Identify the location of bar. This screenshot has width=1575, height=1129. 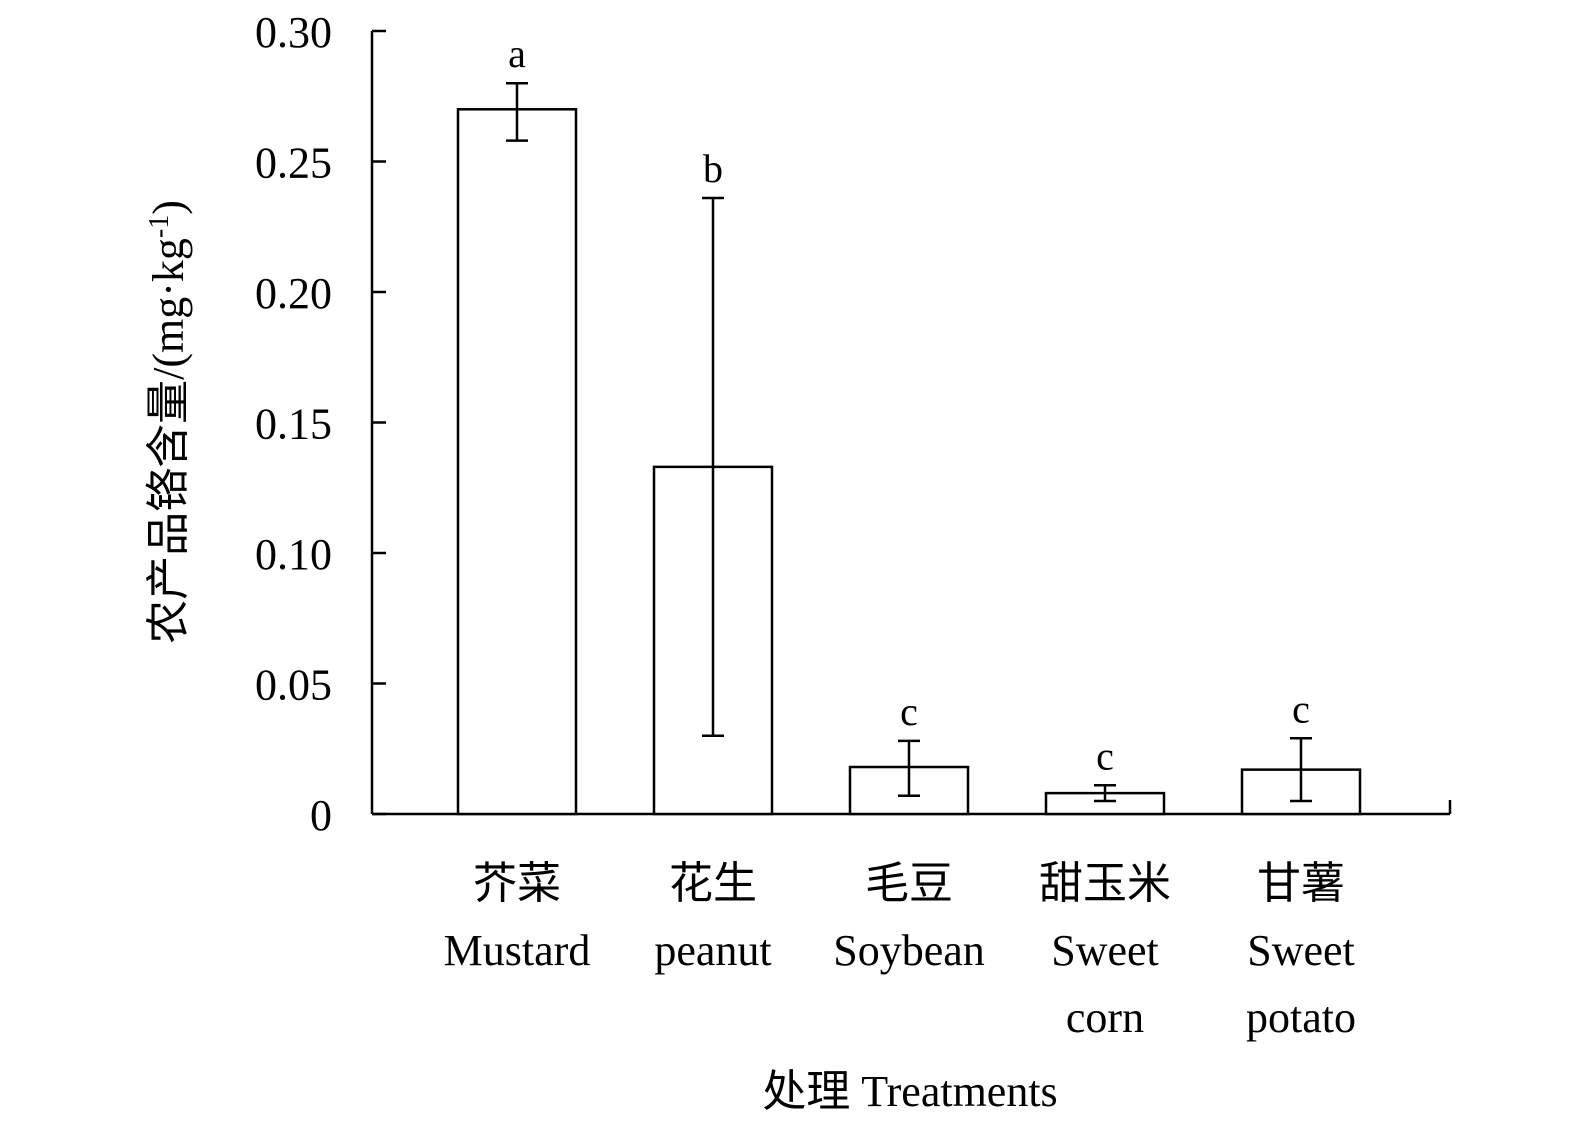
(517, 462).